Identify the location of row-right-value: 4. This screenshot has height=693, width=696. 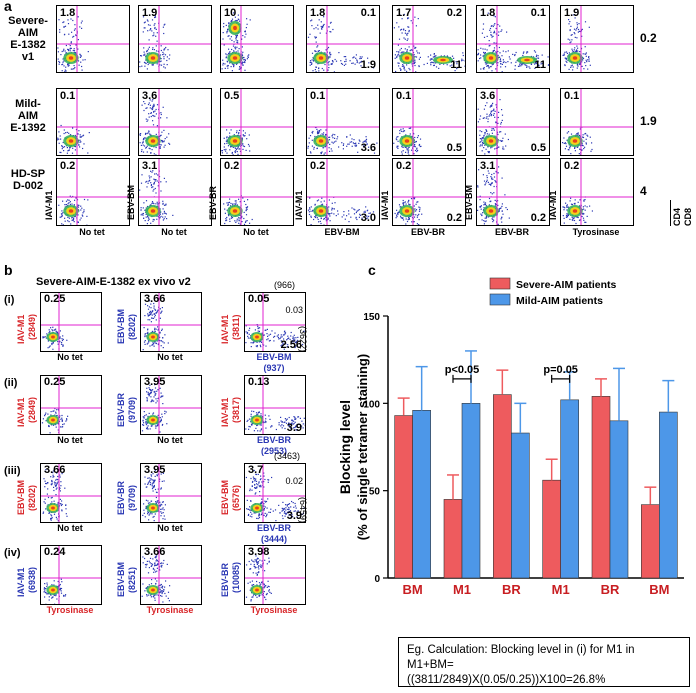
(643, 191).